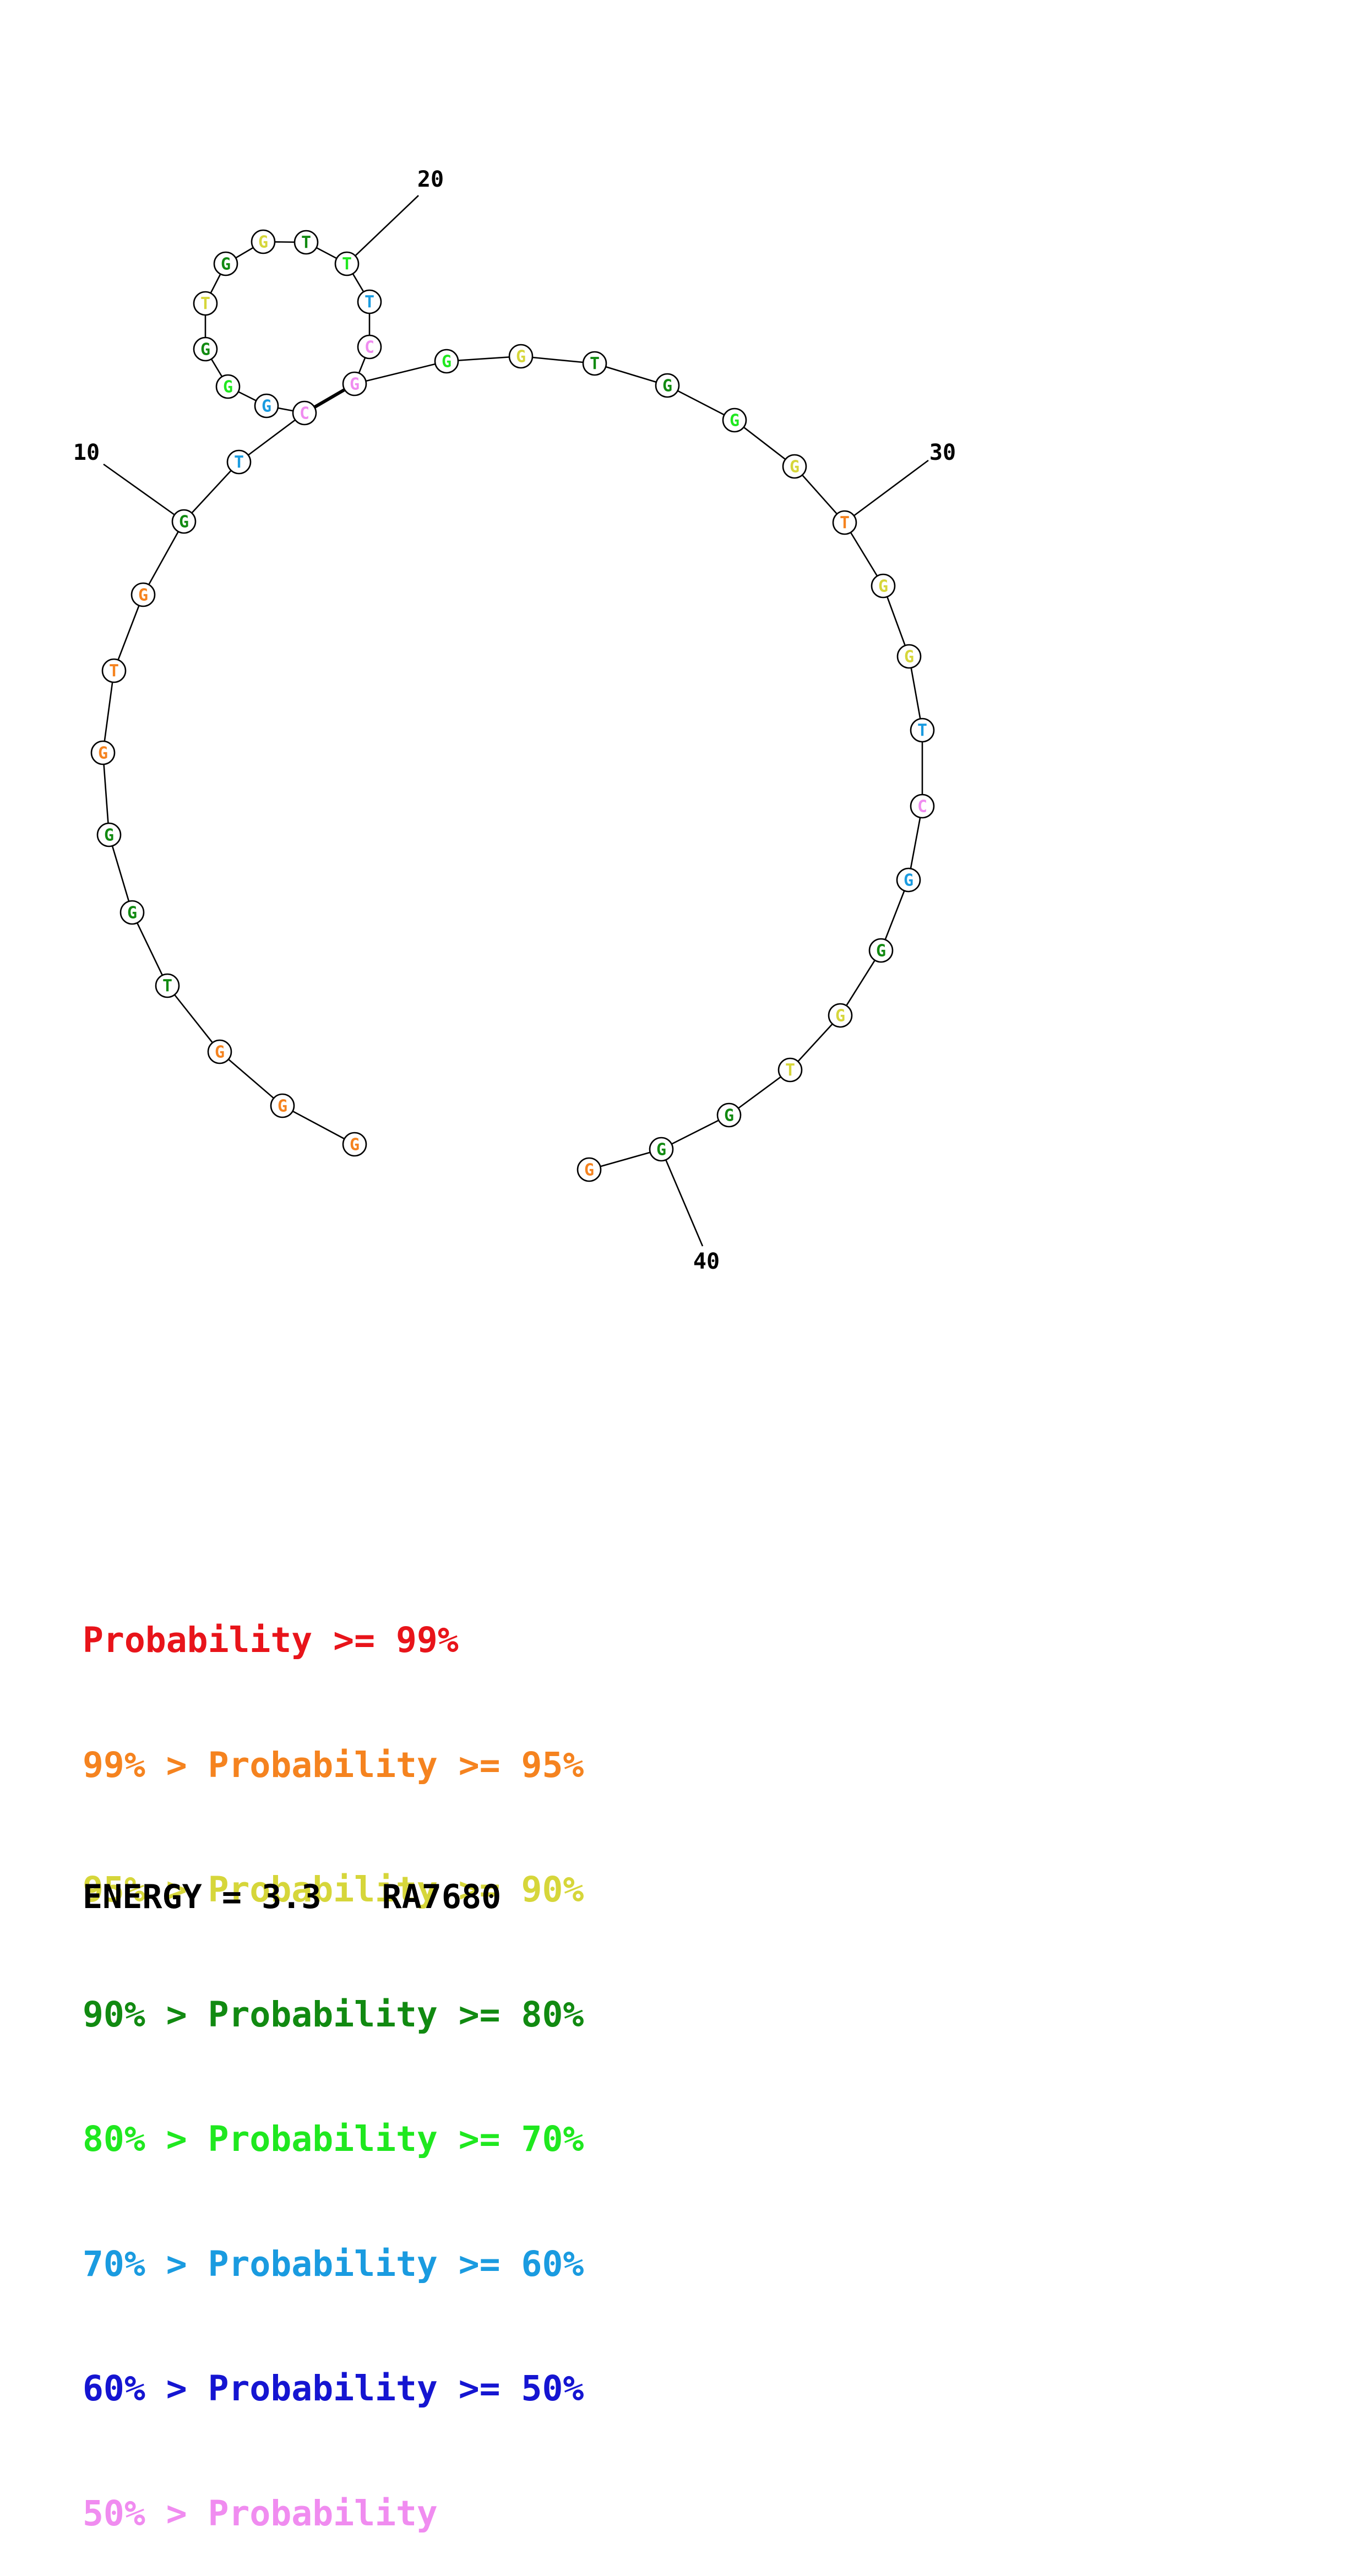 This screenshot has width=1365, height=2576. I want to click on legend-row: 95% > Probability >= 90%, so click(333, 1890).